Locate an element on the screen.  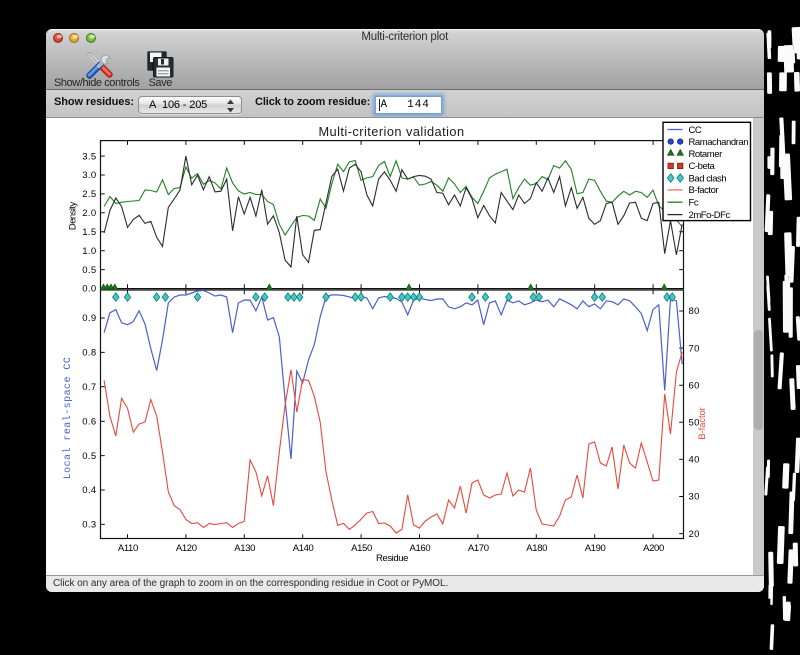
svg-text: 1.5 is located at coordinates (89, 232).